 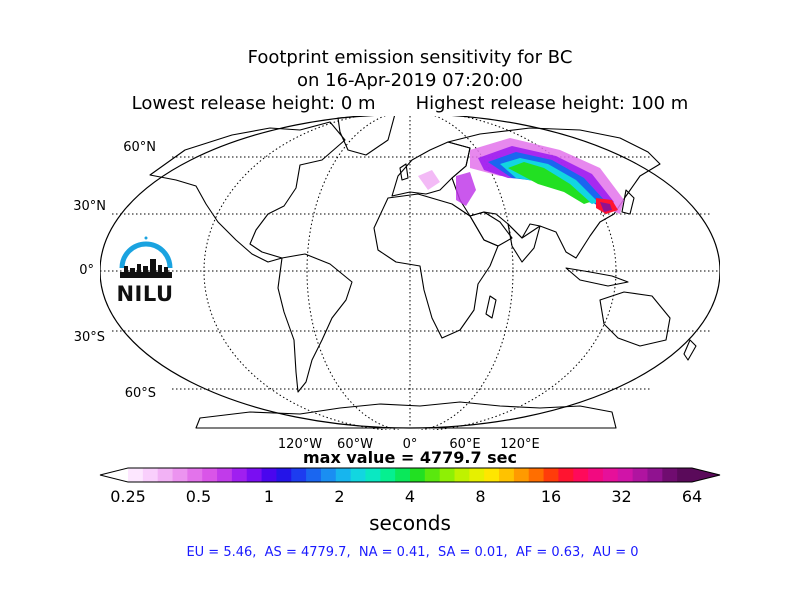 What do you see at coordinates (410, 523) in the screenshot?
I see `colorbar-label: seconds` at bounding box center [410, 523].